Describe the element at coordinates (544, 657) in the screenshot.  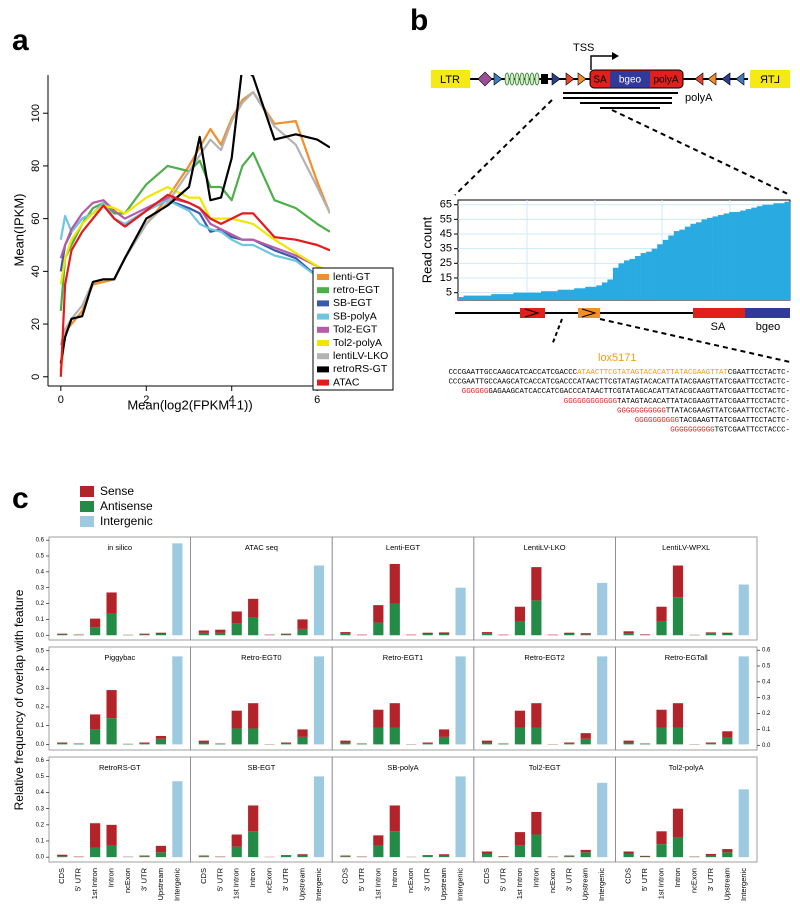
I see `panel-title: Retro-EGT2` at that location.